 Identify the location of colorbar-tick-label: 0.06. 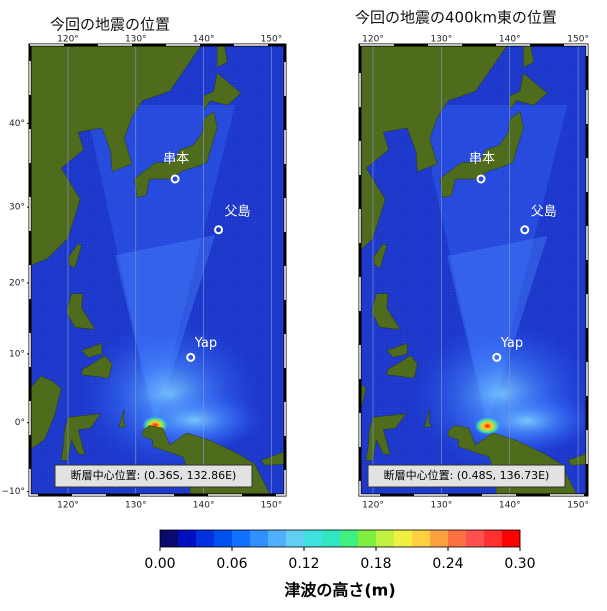
(231, 564).